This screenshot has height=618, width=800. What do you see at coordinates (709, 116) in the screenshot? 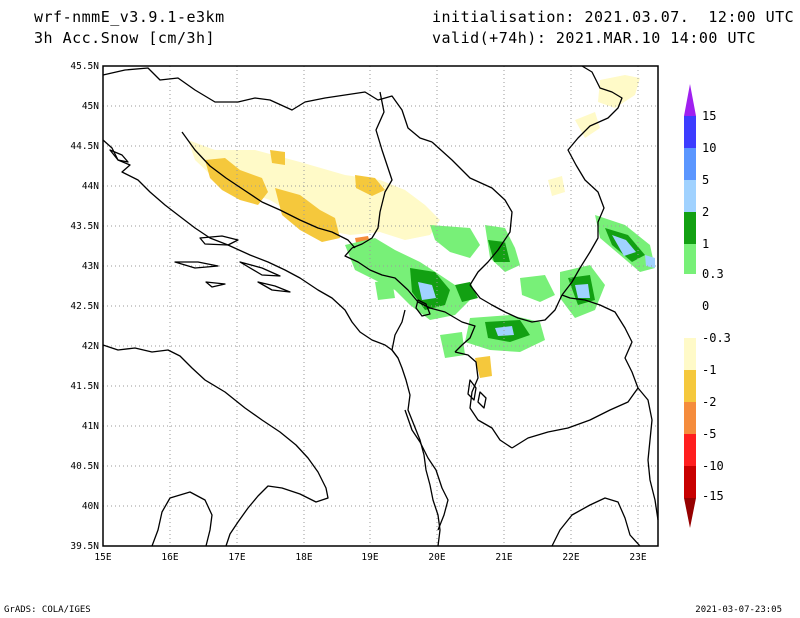
I see `colorbar-label: 15` at bounding box center [709, 116].